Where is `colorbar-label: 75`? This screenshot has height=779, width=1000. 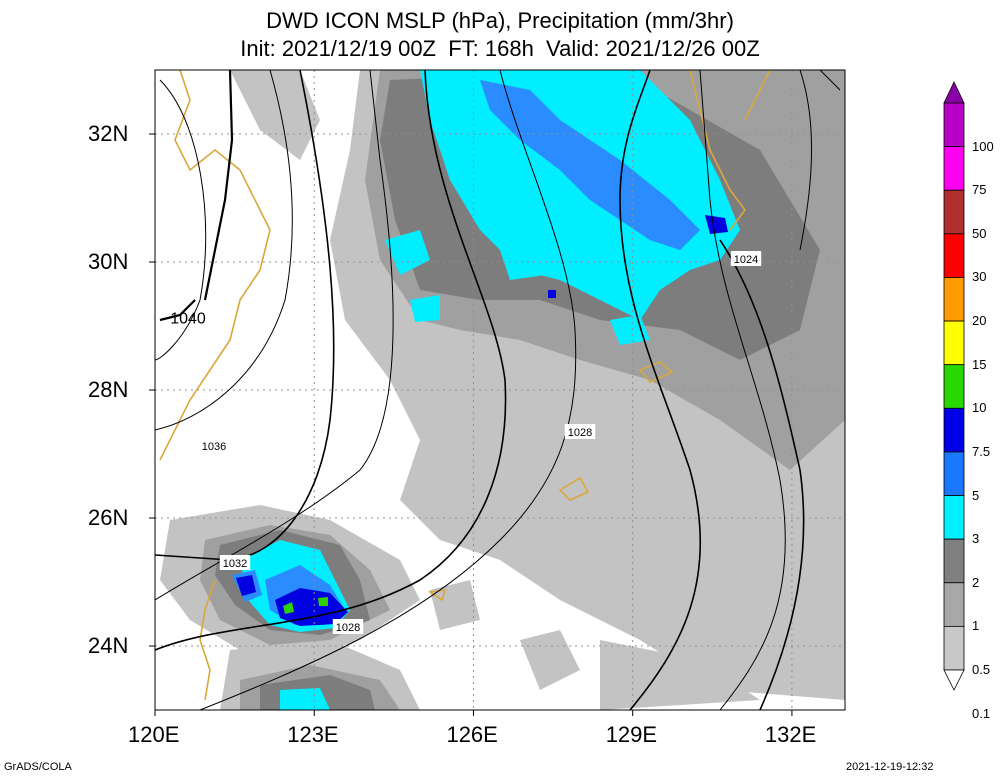
colorbar-label: 75 is located at coordinates (979, 190).